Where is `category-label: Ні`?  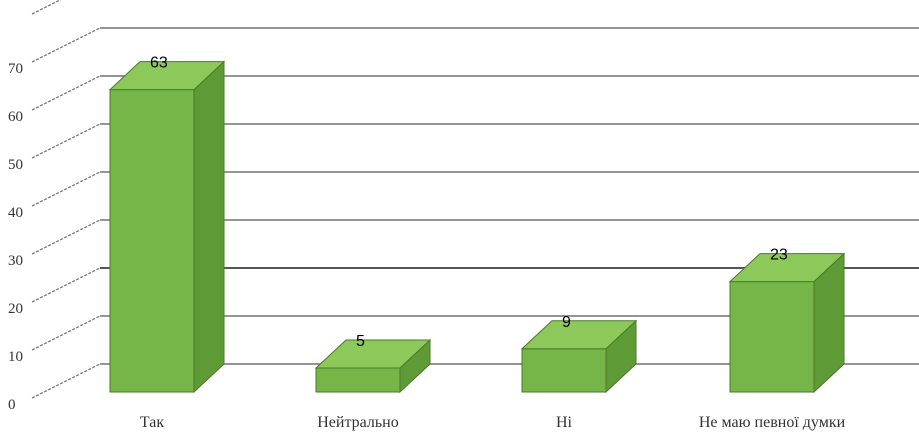 category-label: Ні is located at coordinates (564, 422).